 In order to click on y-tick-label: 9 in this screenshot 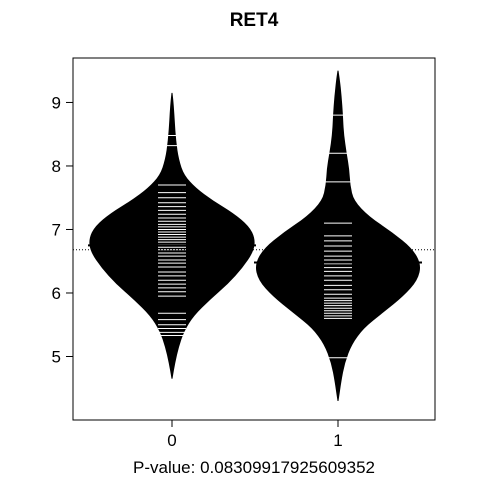, I will do `click(56, 102)`.